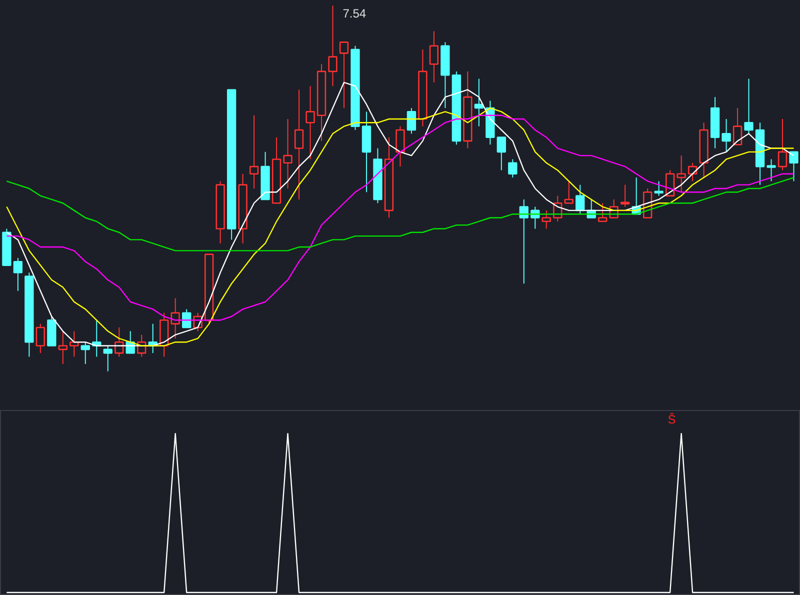 The width and height of the screenshot is (800, 595). I want to click on text: Ŝ, so click(672, 419).